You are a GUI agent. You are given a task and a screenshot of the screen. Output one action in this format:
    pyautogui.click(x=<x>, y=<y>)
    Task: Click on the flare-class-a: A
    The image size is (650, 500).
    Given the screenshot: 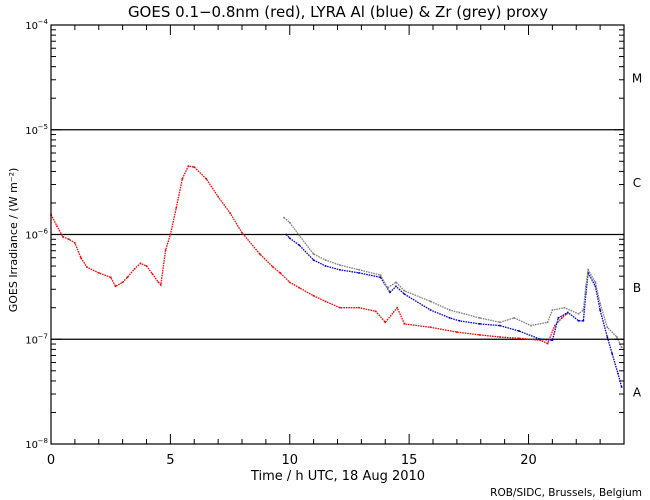 What is the action you would take?
    pyautogui.click(x=637, y=393)
    